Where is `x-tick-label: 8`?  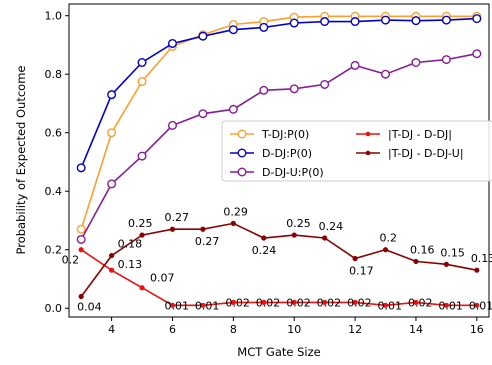
x-tick-label: 8 is located at coordinates (233, 329).